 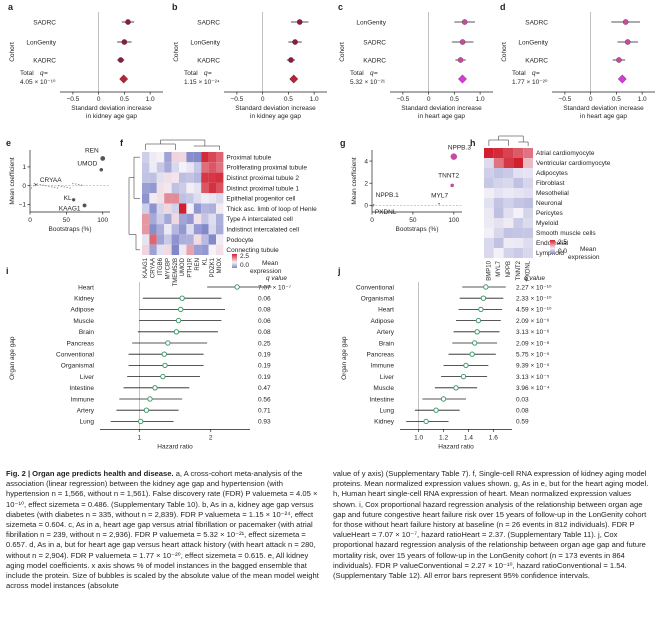 What do you see at coordinates (402, 99) in the screenshot?
I see `x-tick-label: −0.5` at bounding box center [402, 99].